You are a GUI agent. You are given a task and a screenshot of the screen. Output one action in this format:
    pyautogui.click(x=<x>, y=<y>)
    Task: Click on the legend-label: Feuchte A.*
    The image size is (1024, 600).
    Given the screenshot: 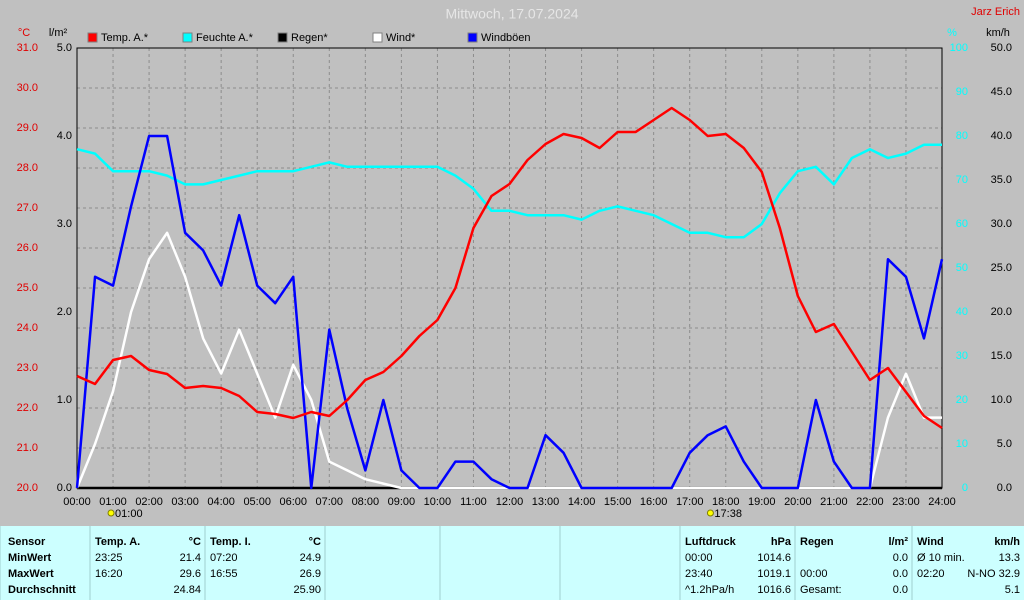 What is the action you would take?
    pyautogui.click(x=225, y=38)
    